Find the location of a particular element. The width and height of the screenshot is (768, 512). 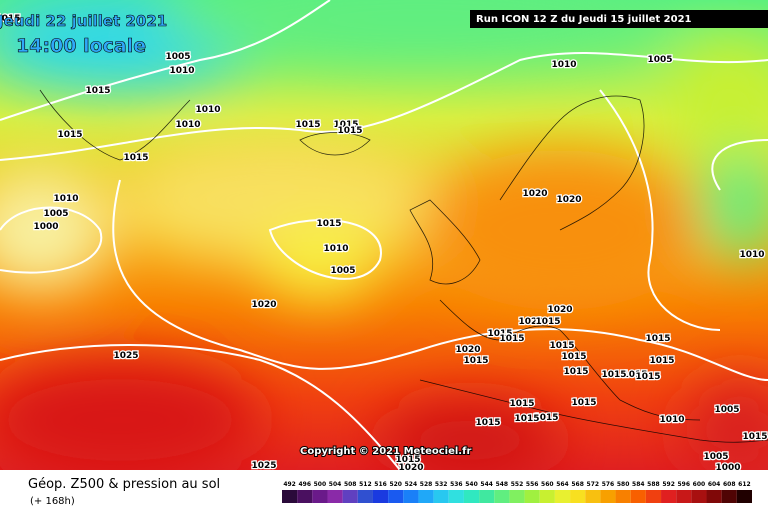

legend-label: 508 is located at coordinates (350, 484).